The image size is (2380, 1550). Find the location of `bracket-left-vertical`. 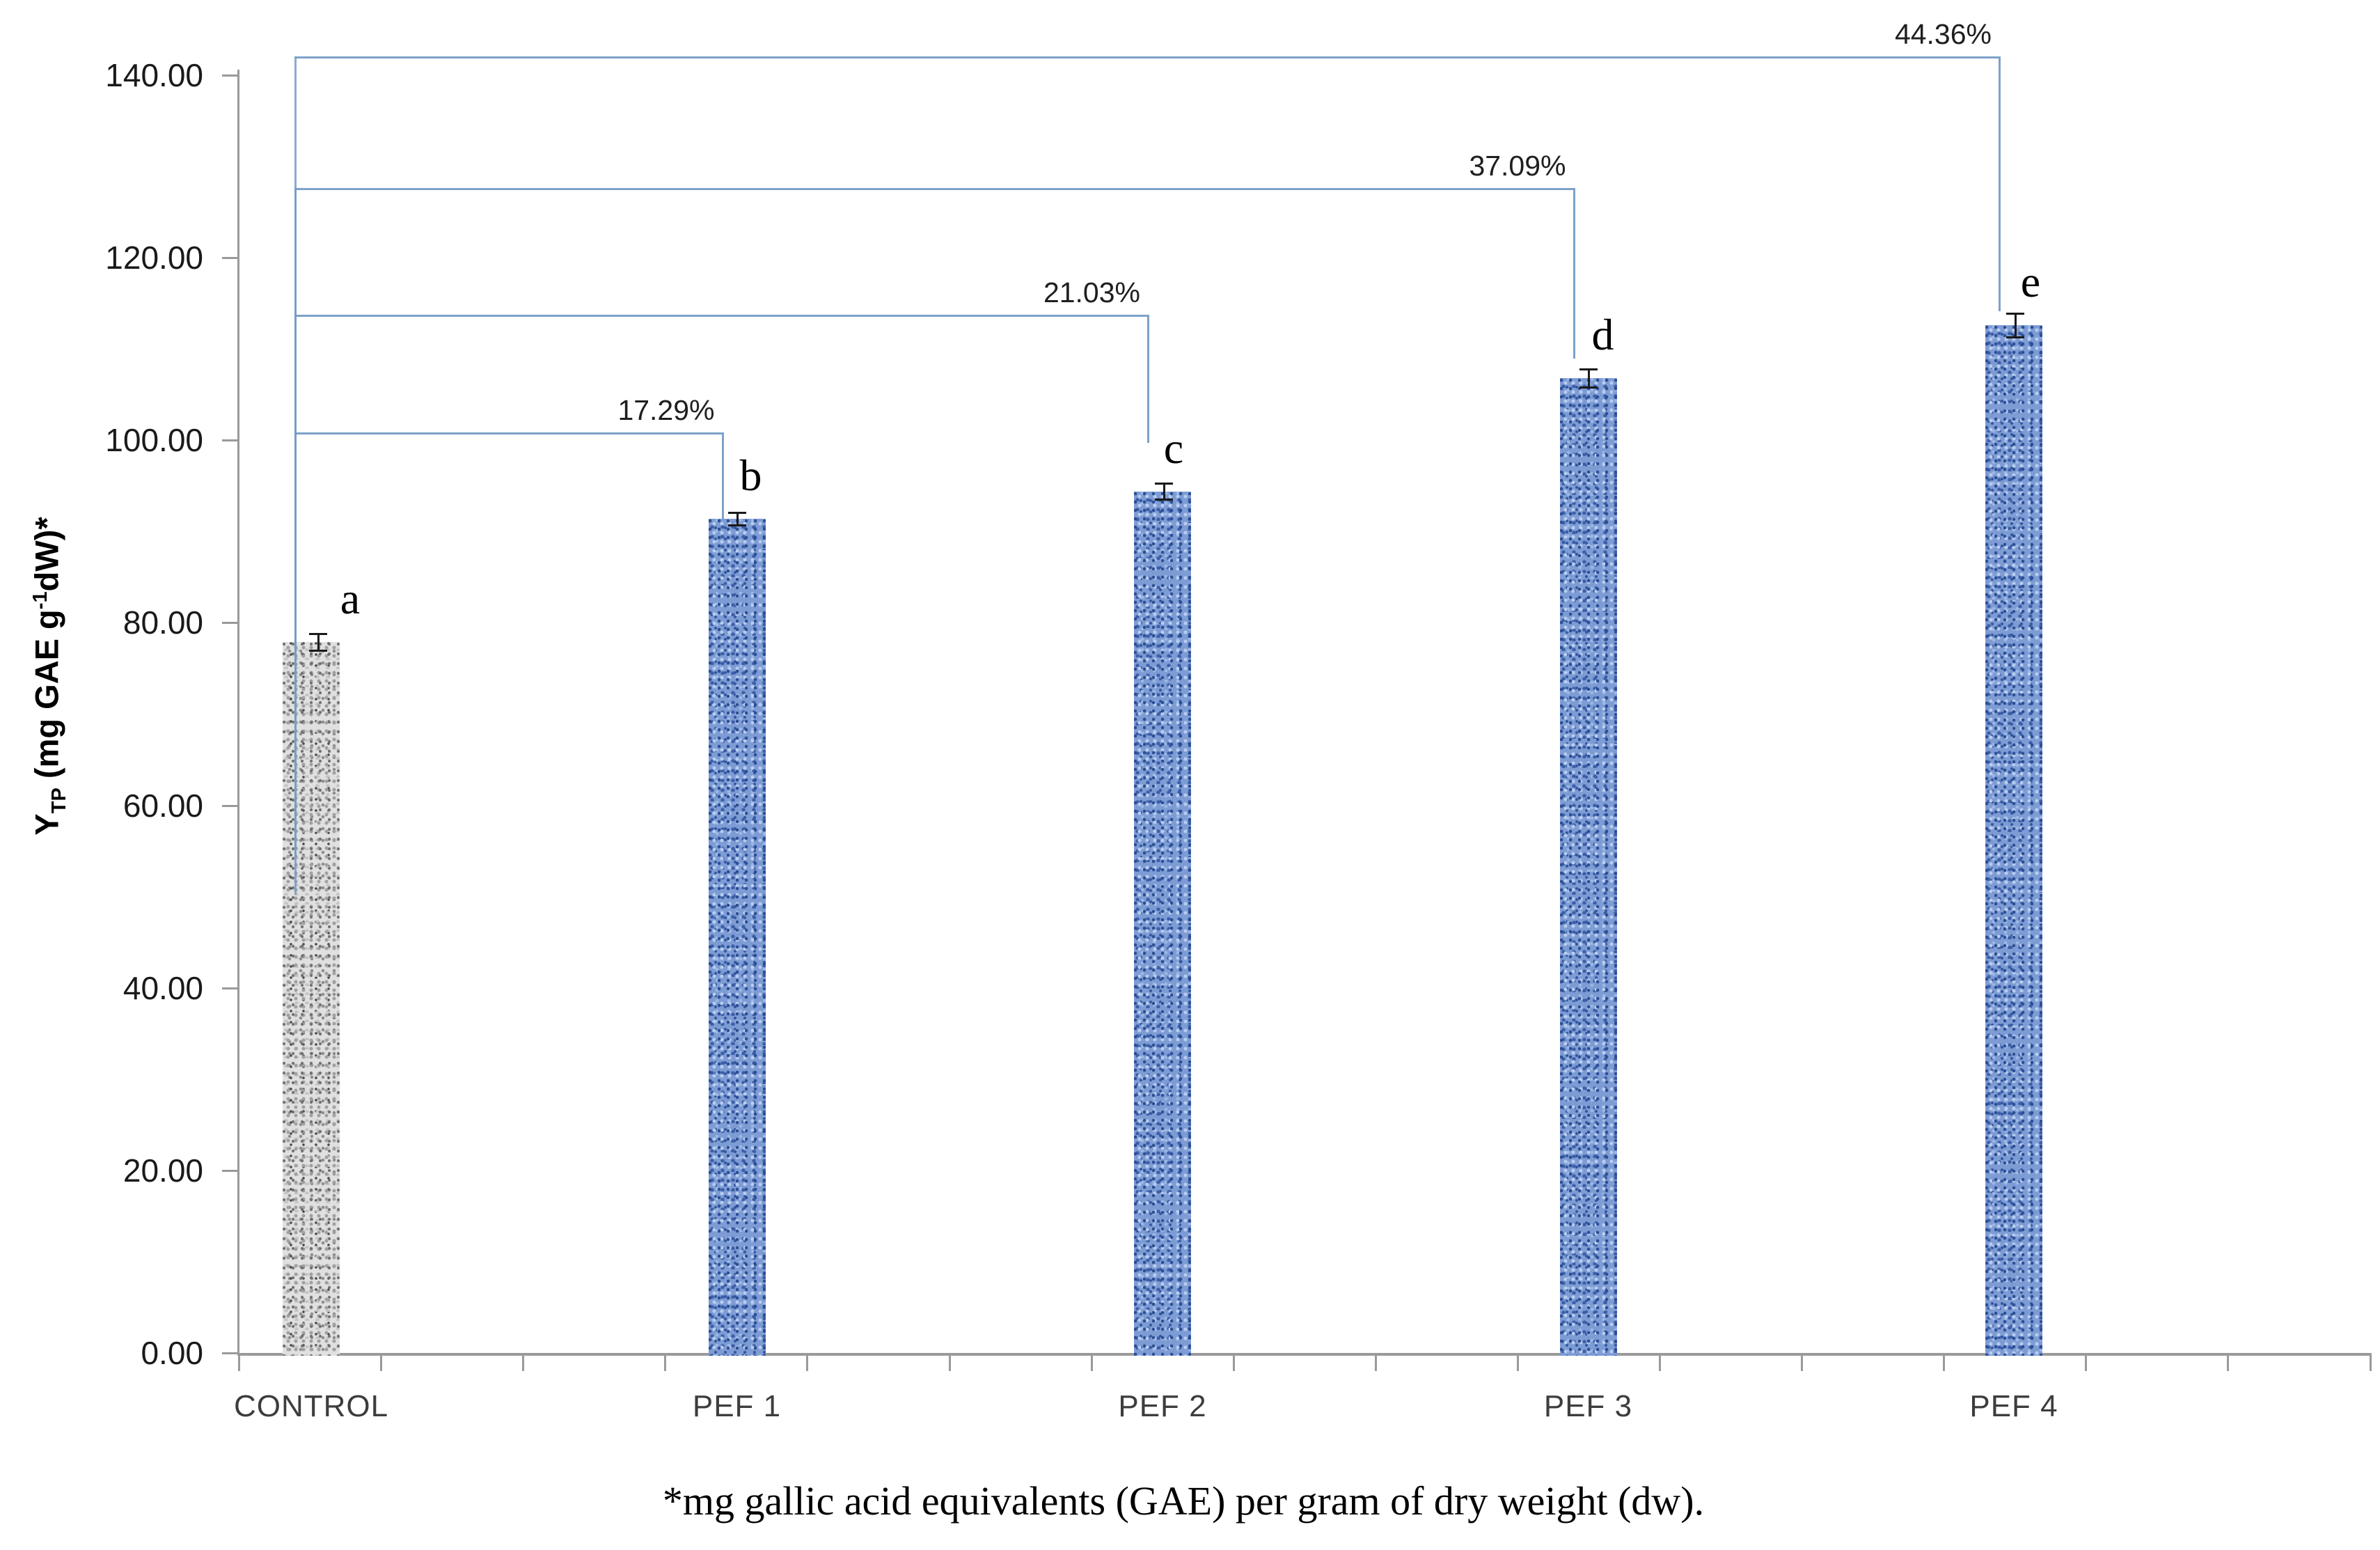

bracket-left-vertical is located at coordinates (295, 418).